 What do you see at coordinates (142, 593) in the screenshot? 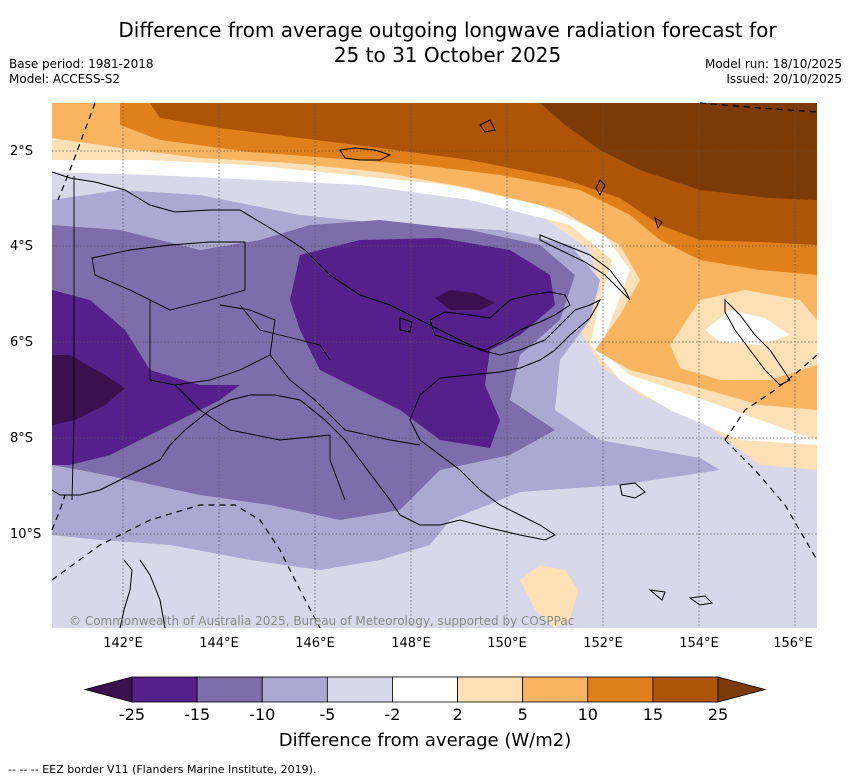
I see `coast-torres-strait` at bounding box center [142, 593].